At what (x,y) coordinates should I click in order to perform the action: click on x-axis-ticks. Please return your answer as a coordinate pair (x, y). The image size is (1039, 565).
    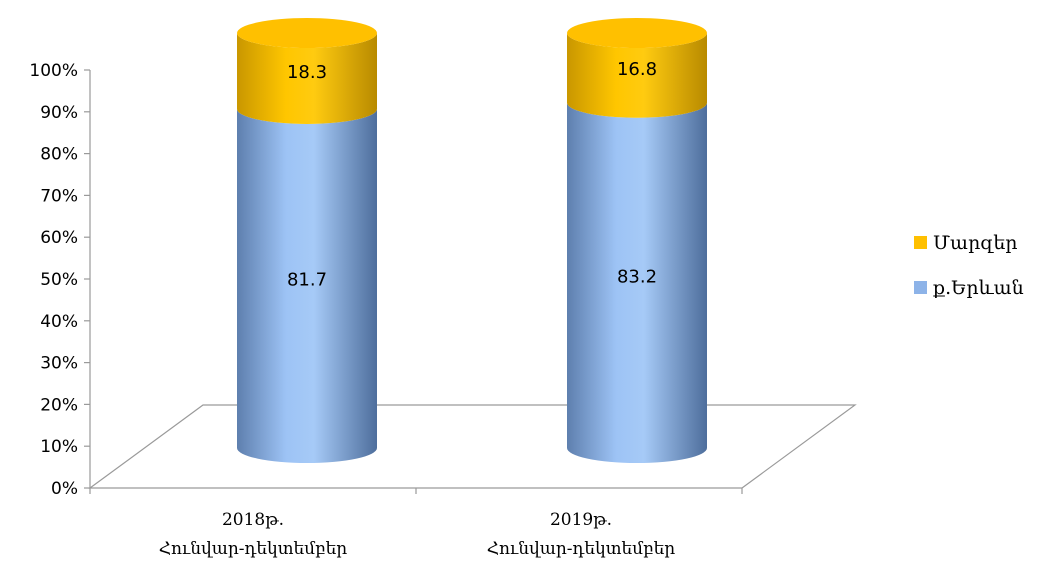
    Looking at the image, I should click on (416, 491).